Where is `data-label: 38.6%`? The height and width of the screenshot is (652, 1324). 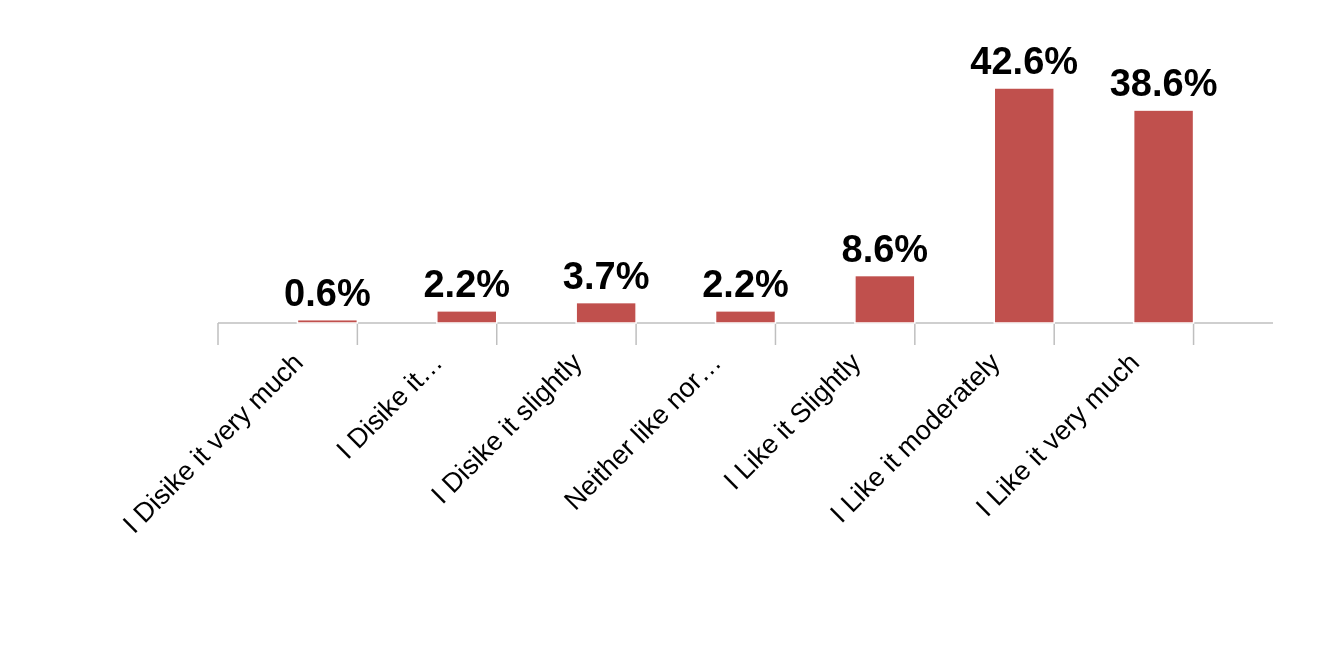
data-label: 38.6% is located at coordinates (1163, 83).